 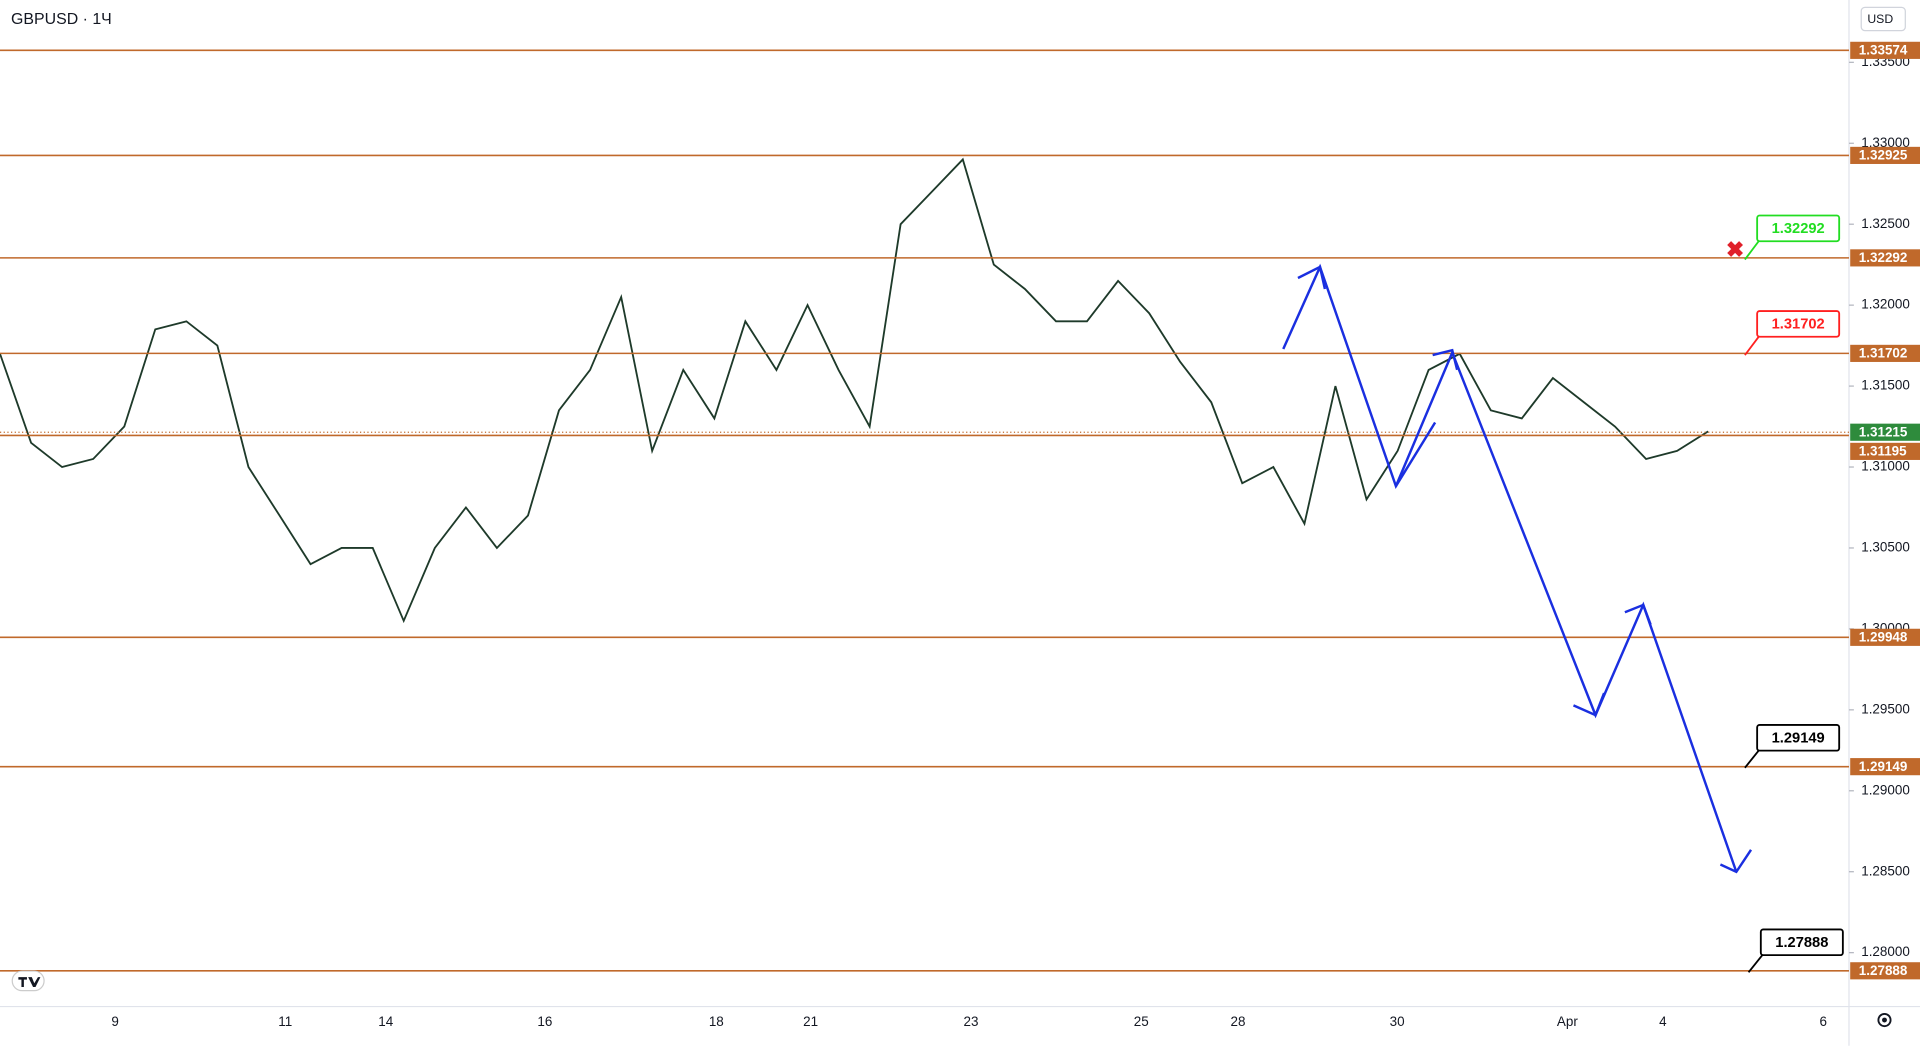 What do you see at coordinates (1663, 1021) in the screenshot?
I see `x-tick-label: 4` at bounding box center [1663, 1021].